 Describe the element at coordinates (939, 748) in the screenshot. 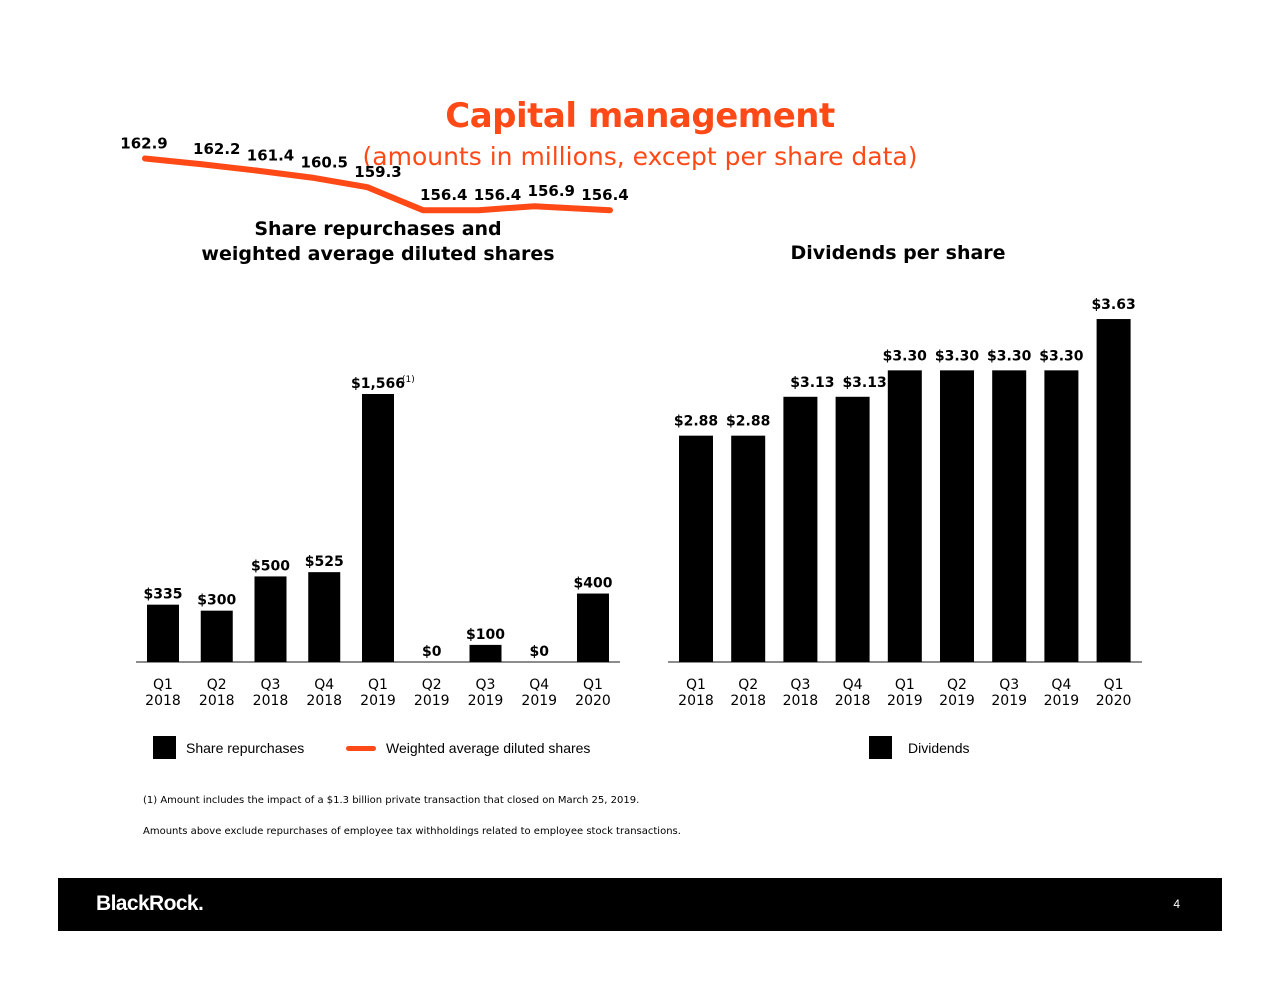

I see `legend-label-dividends: Dividends` at that location.